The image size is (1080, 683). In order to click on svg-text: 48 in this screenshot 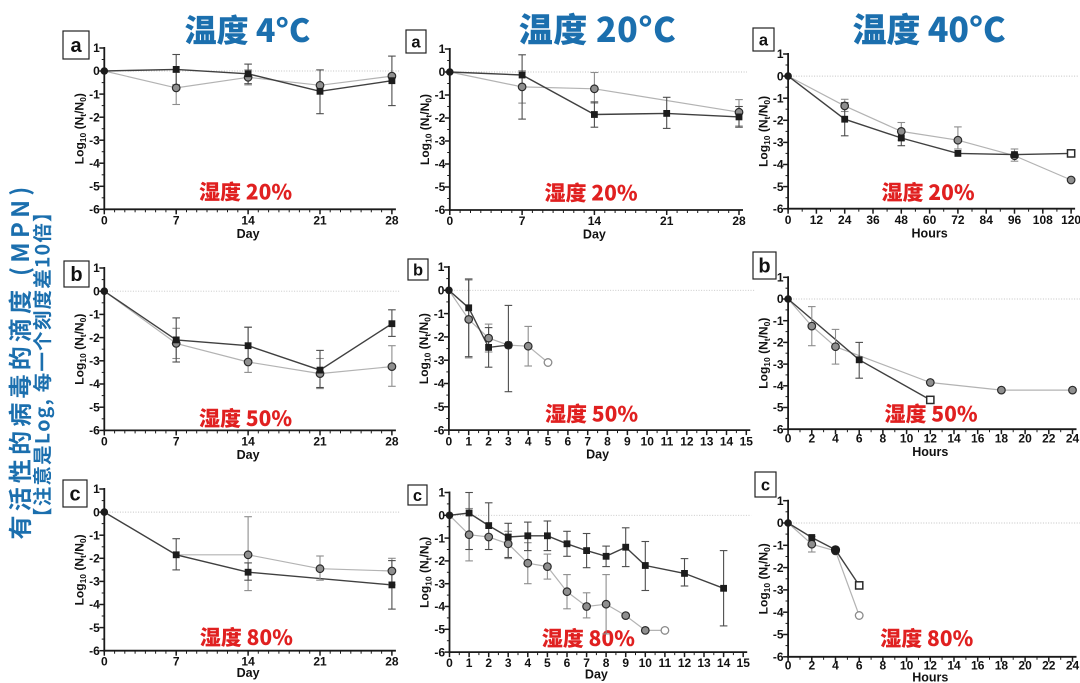, I will do `click(902, 220)`.